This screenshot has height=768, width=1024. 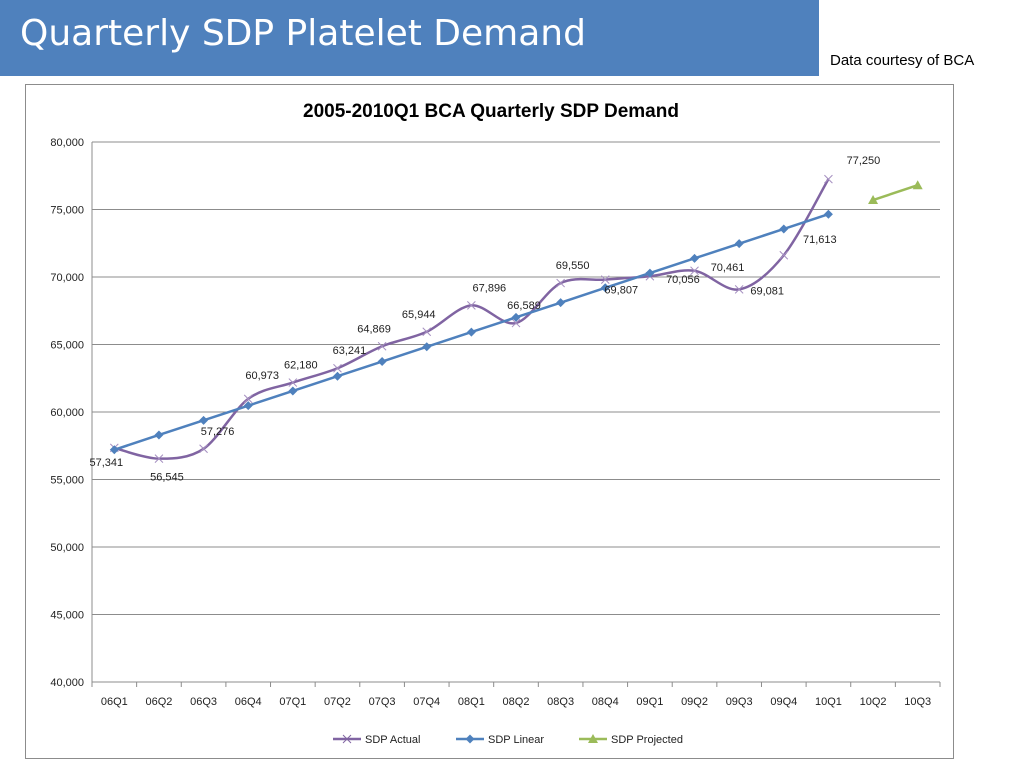 What do you see at coordinates (337, 702) in the screenshot?
I see `x-tick-label: 07Q2` at bounding box center [337, 702].